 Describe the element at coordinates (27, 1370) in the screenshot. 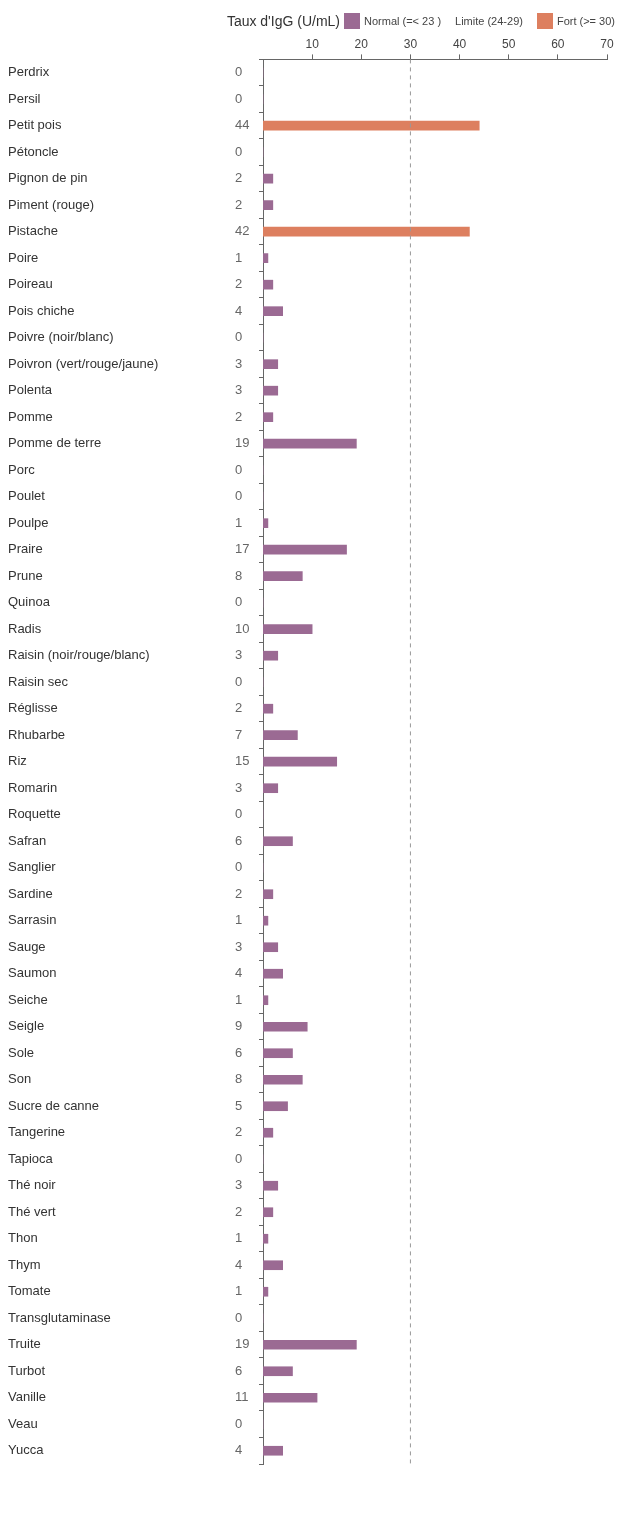

I see `y-tick-label: Turbot` at that location.